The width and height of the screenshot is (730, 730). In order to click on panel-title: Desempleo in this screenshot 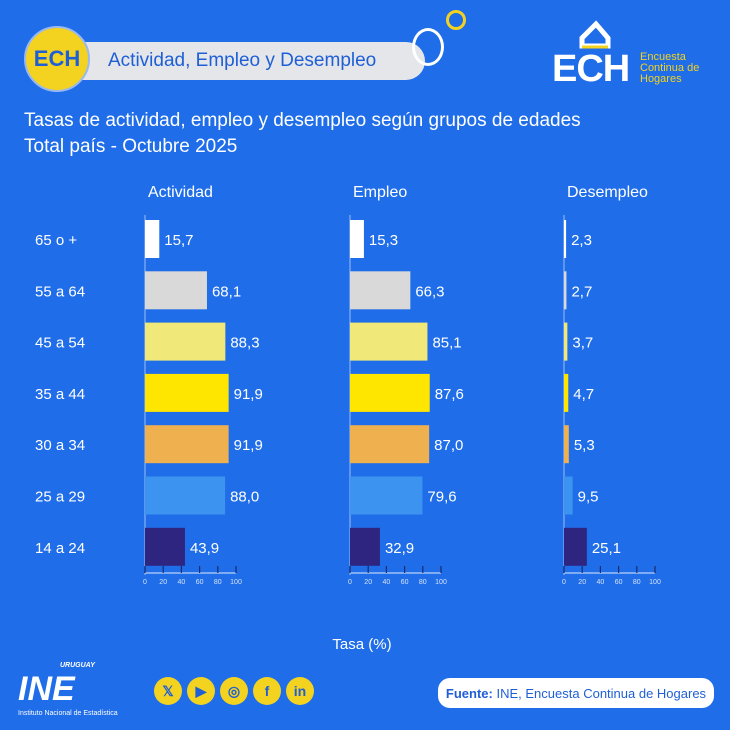, I will do `click(607, 192)`.